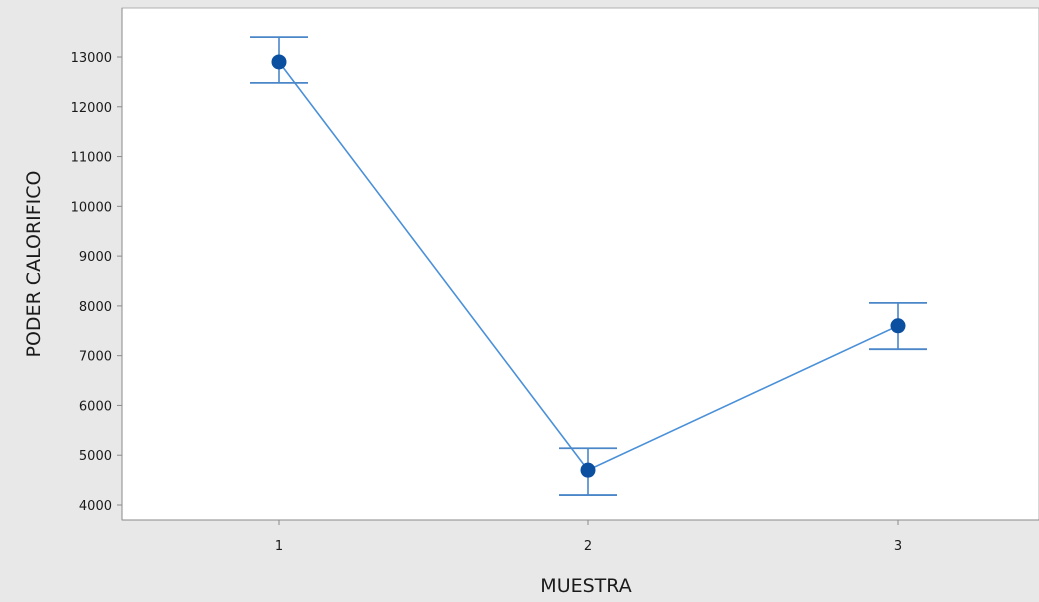 Image resolution: width=1039 pixels, height=602 pixels. I want to click on y-tick-label: 11000, so click(91, 158).